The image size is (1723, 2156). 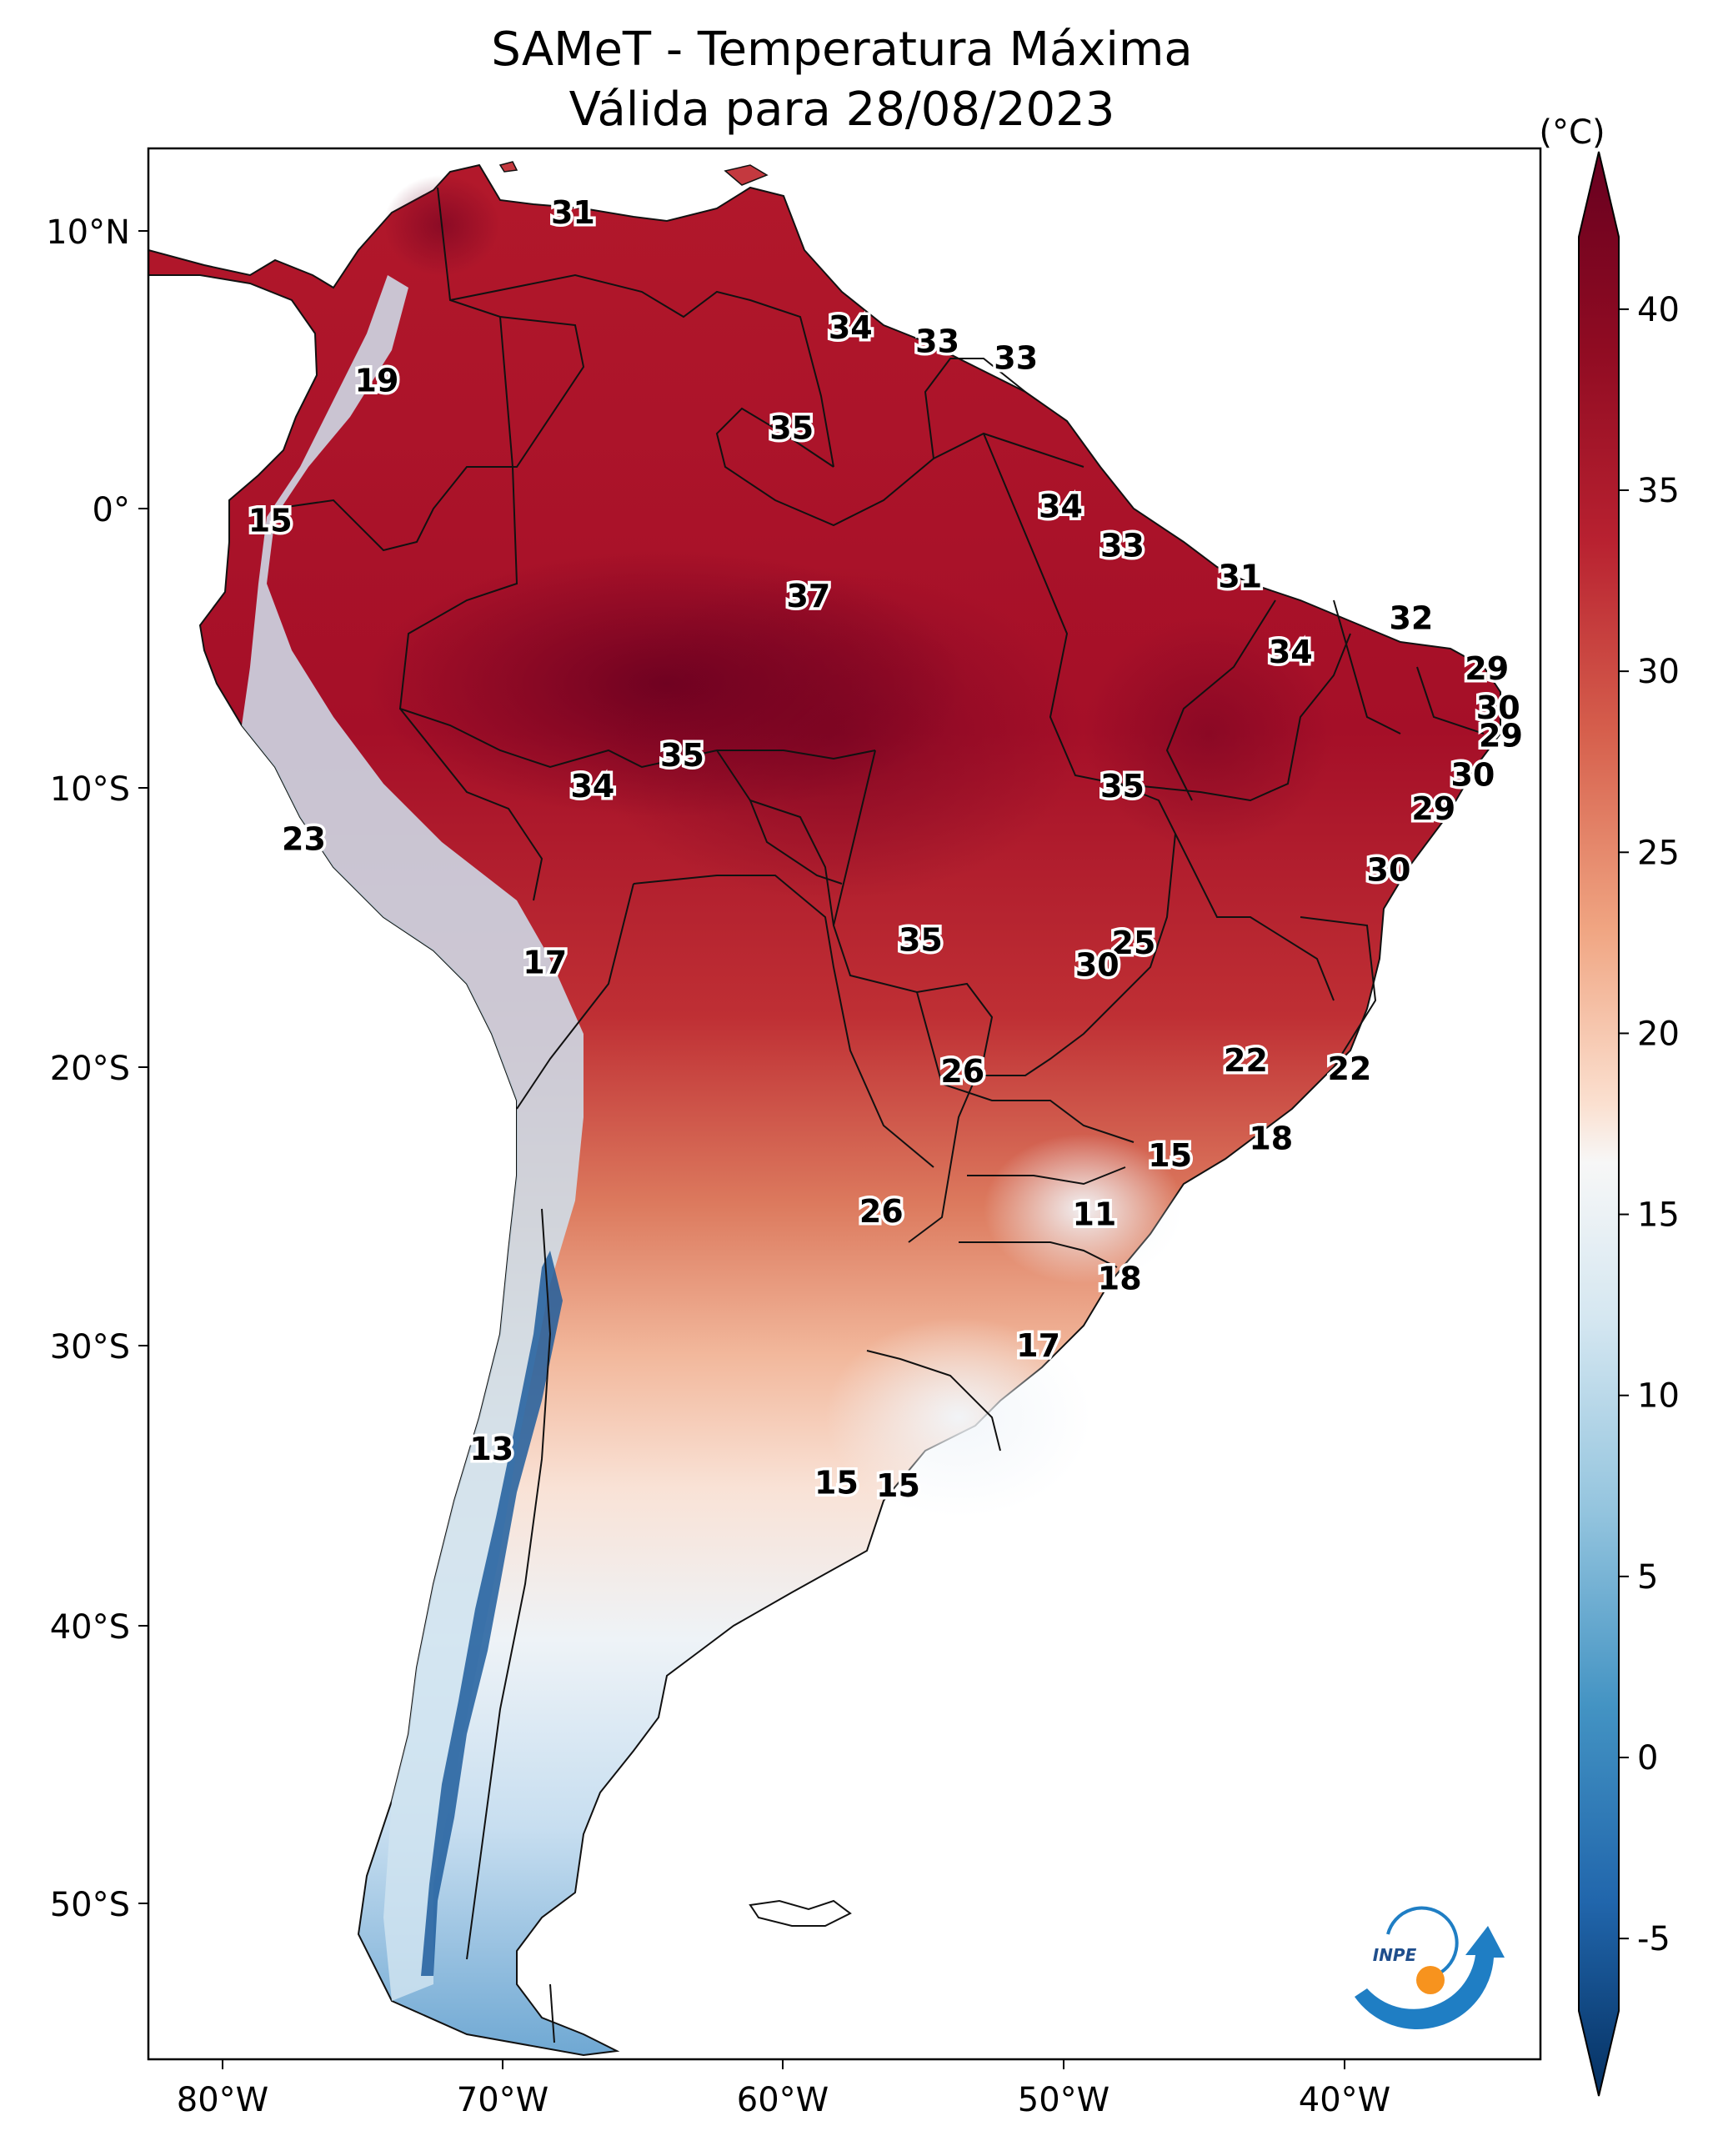 I want to click on colorbar-tick-label: 25, so click(x=1659, y=853).